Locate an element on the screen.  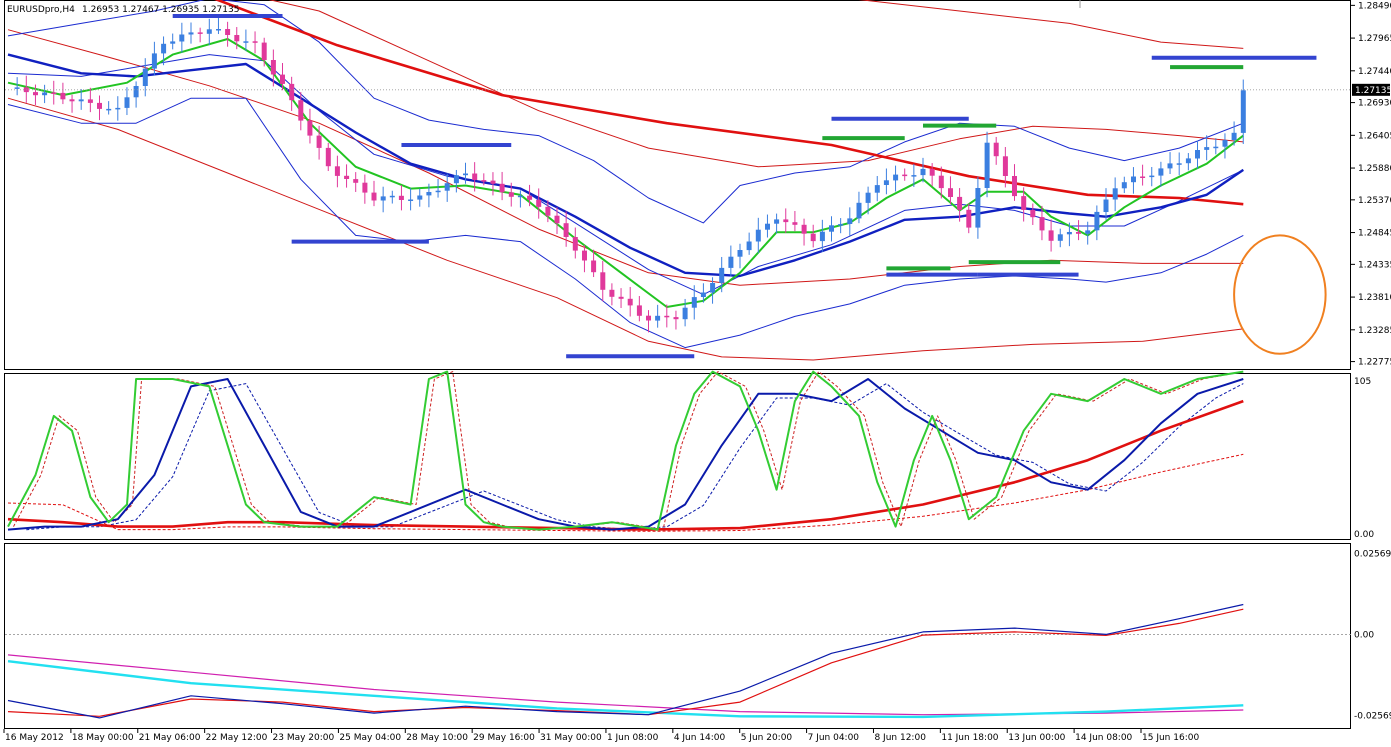
price-tick-label: 1.26405 is located at coordinates (1374, 136).